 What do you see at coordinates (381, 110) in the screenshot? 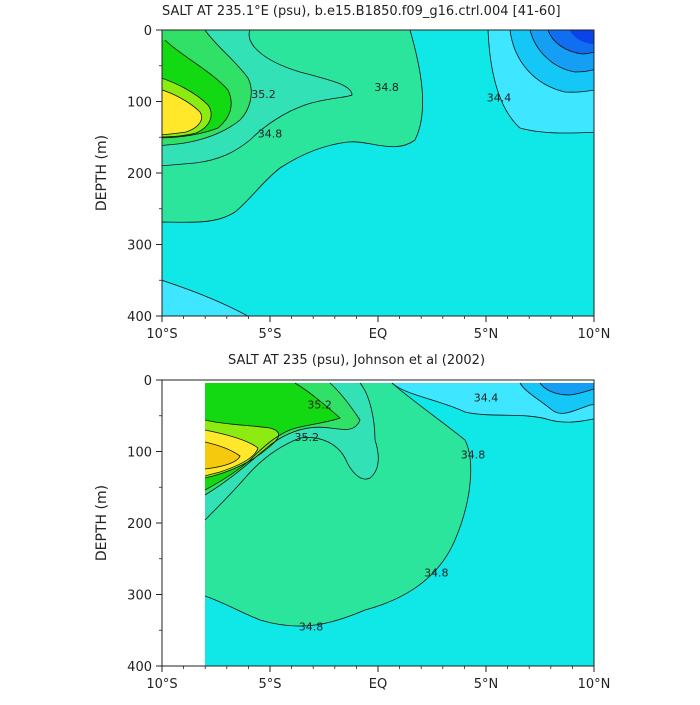
I see `panel-1-contour-labels: 35.2 34.8 34.8 34.4` at bounding box center [381, 110].